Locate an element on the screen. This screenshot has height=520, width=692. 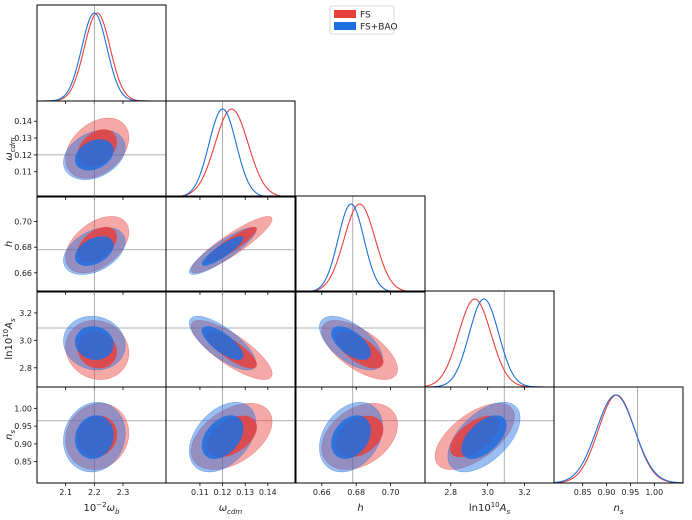
x-tick-label: 0.12 is located at coordinates (223, 492).